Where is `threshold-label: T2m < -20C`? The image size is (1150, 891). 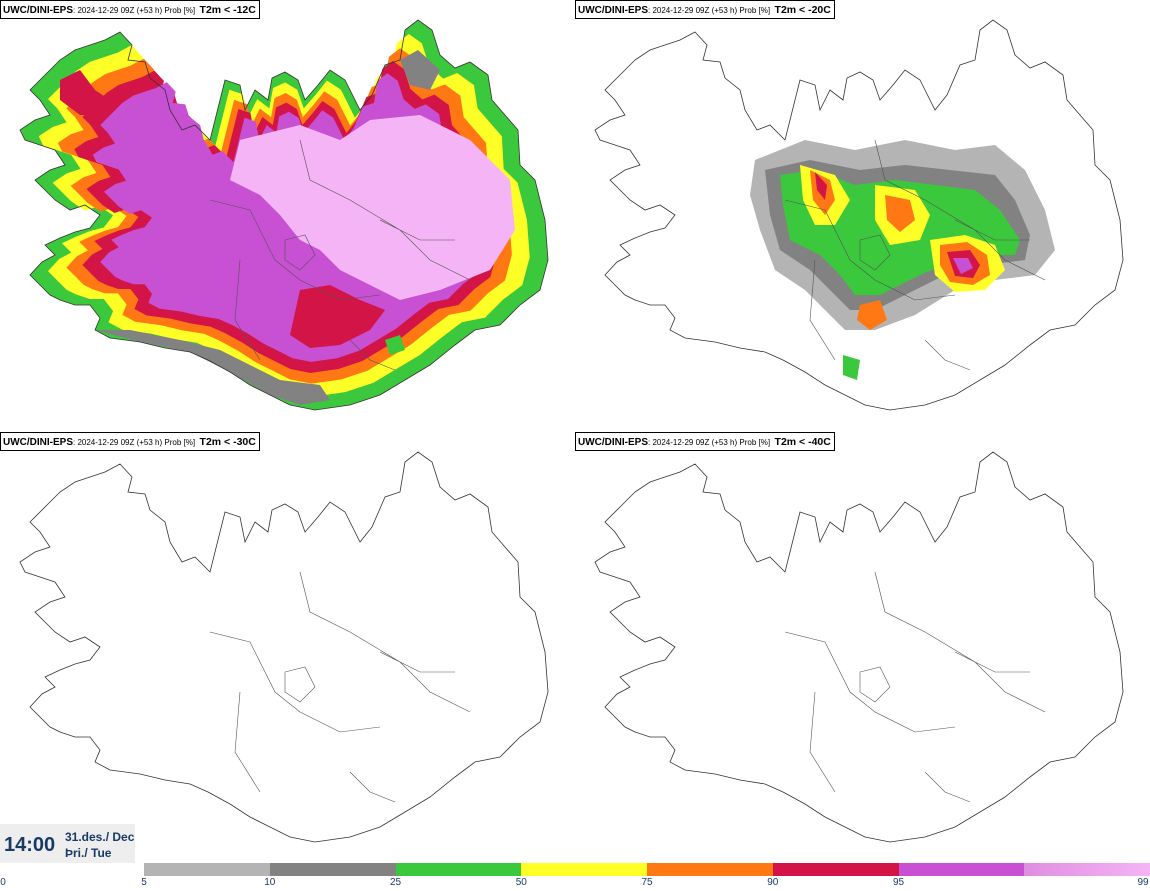 threshold-label: T2m < -20C is located at coordinates (802, 10).